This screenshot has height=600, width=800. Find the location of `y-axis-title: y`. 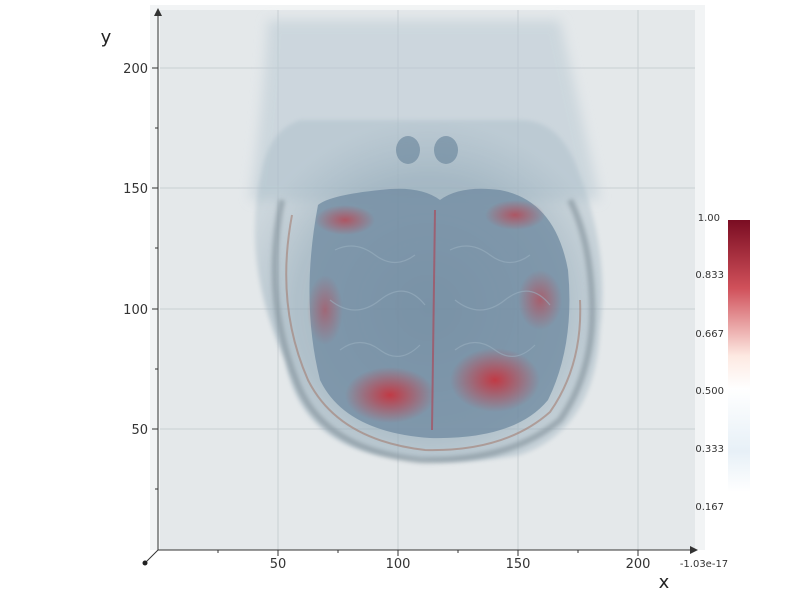

y-axis-title: y is located at coordinates (106, 37).